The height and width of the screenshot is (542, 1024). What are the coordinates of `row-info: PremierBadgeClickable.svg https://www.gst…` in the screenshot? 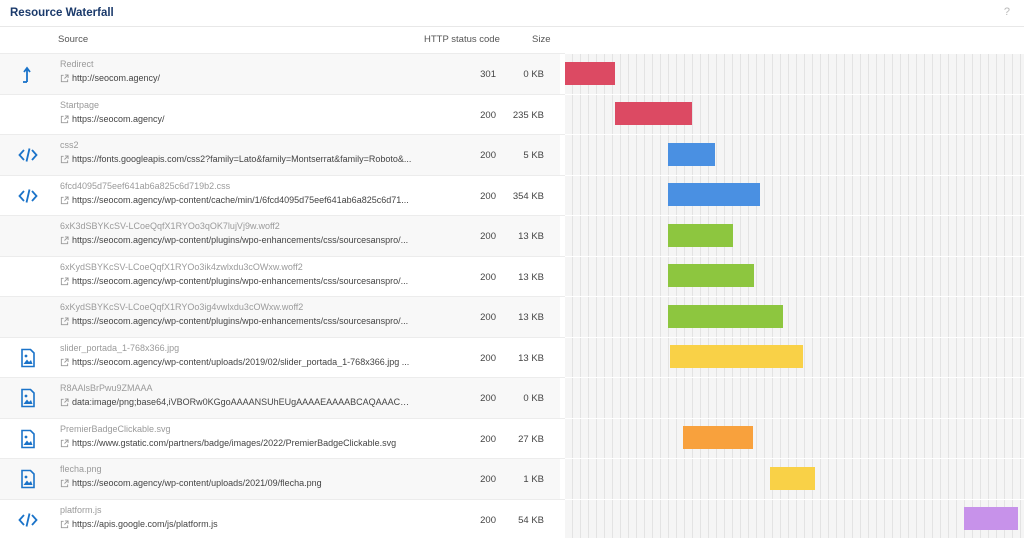 It's located at (280, 439).